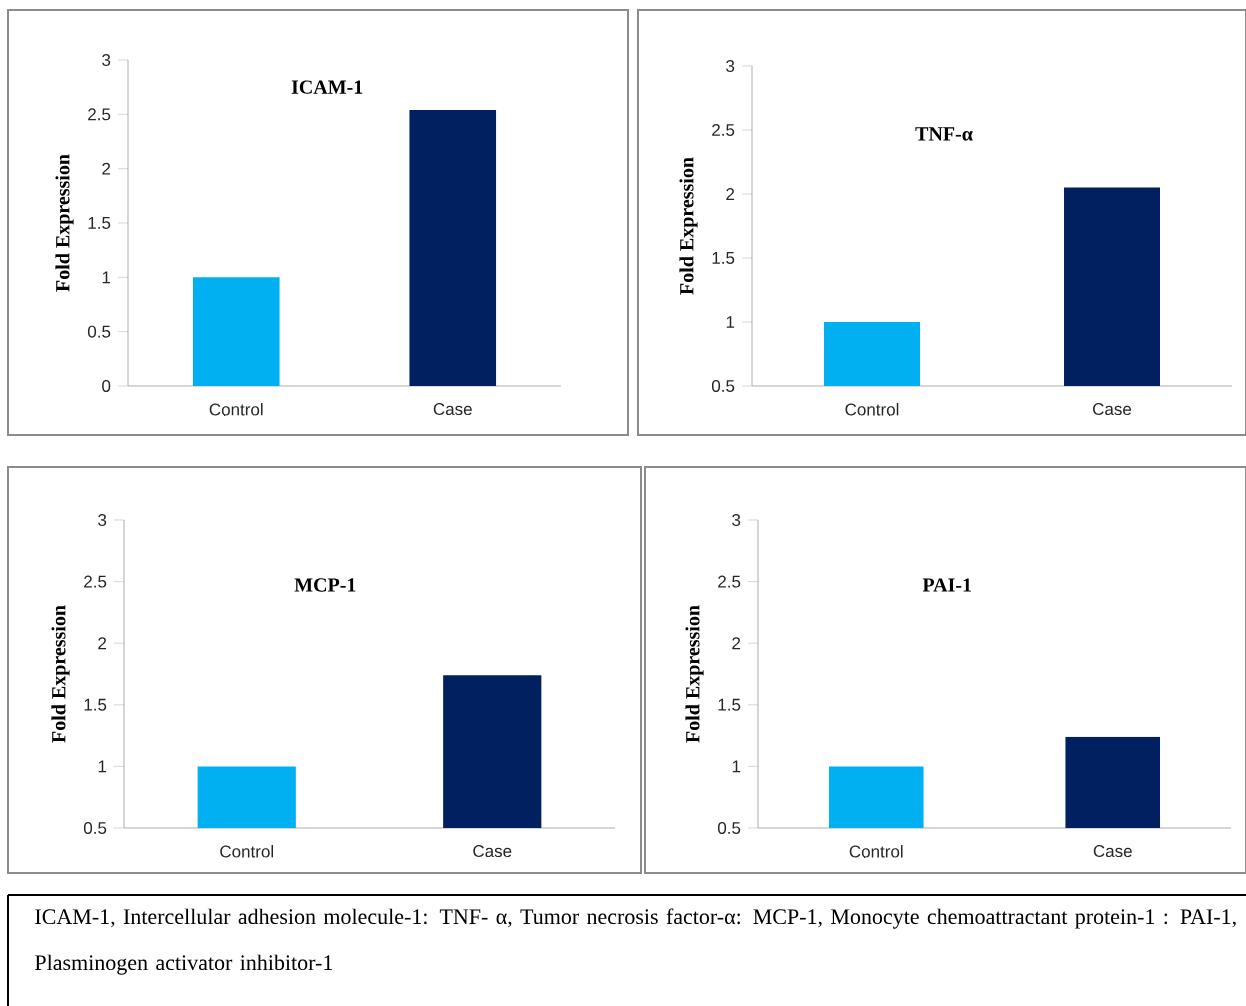  Describe the element at coordinates (946, 585) in the screenshot. I see `text: PAI-1` at that location.